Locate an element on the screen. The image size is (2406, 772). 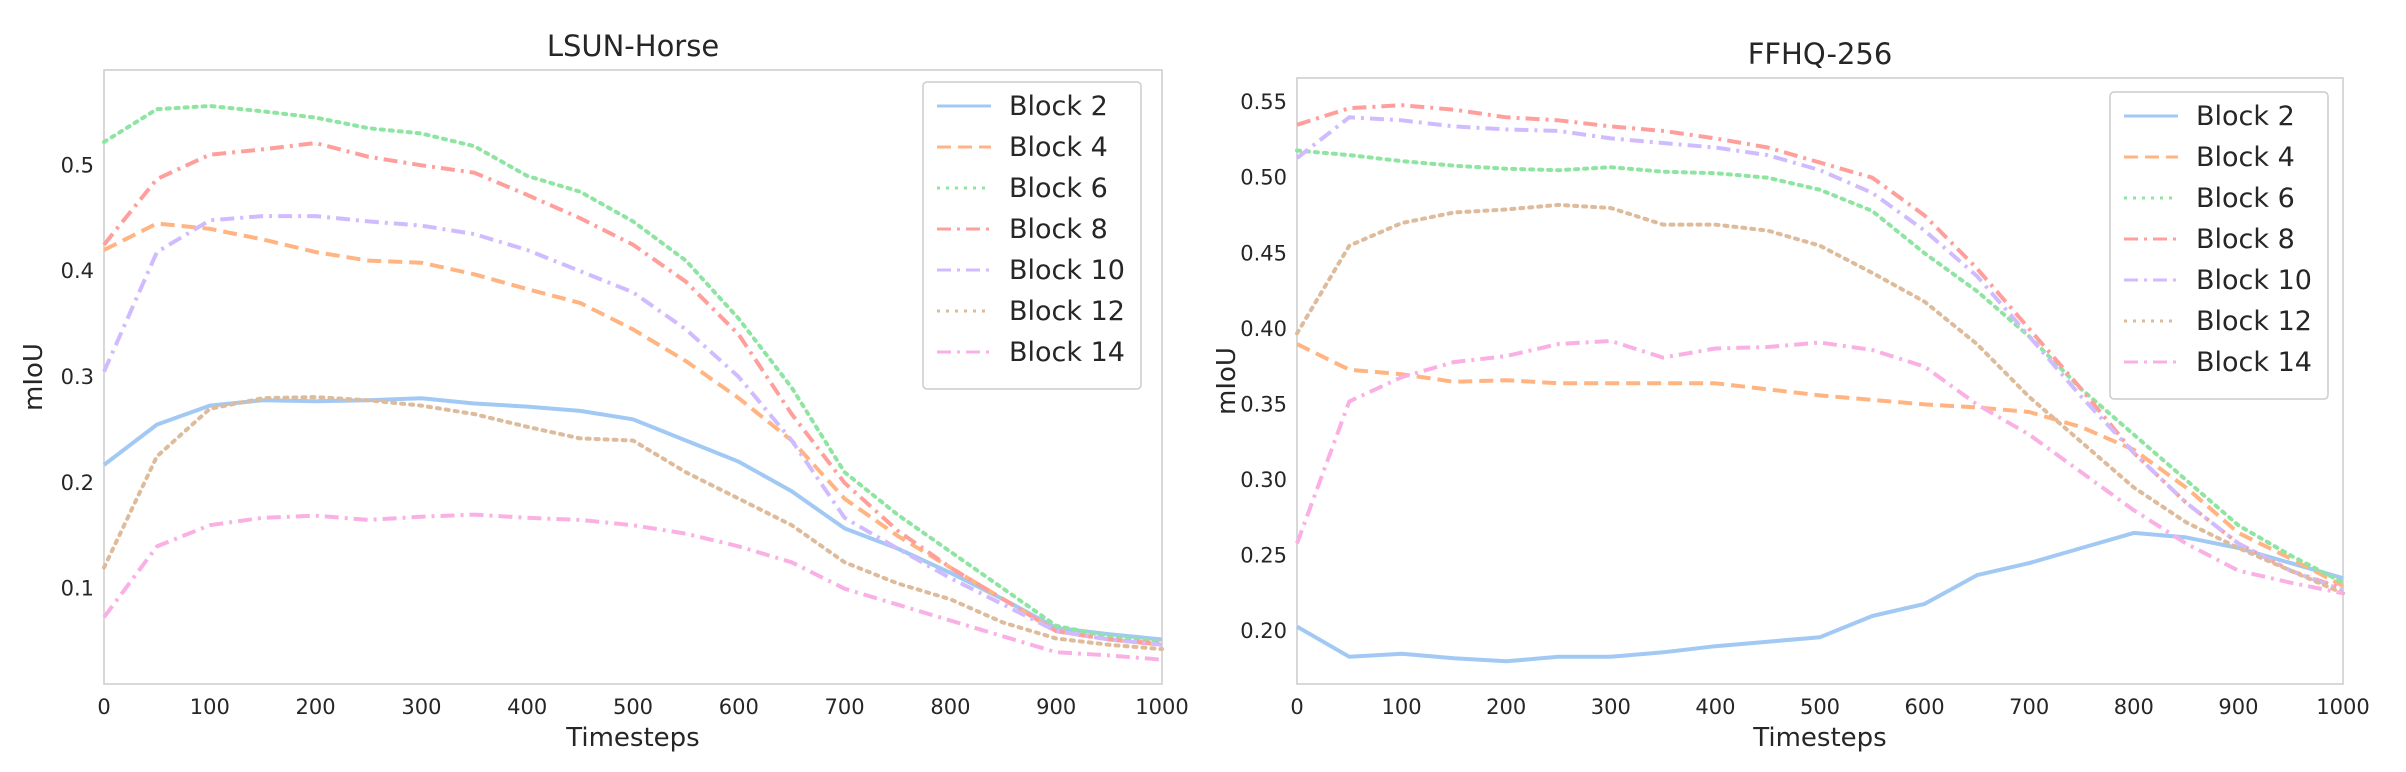
chart-title: LSUN-Horse is located at coordinates (633, 46).